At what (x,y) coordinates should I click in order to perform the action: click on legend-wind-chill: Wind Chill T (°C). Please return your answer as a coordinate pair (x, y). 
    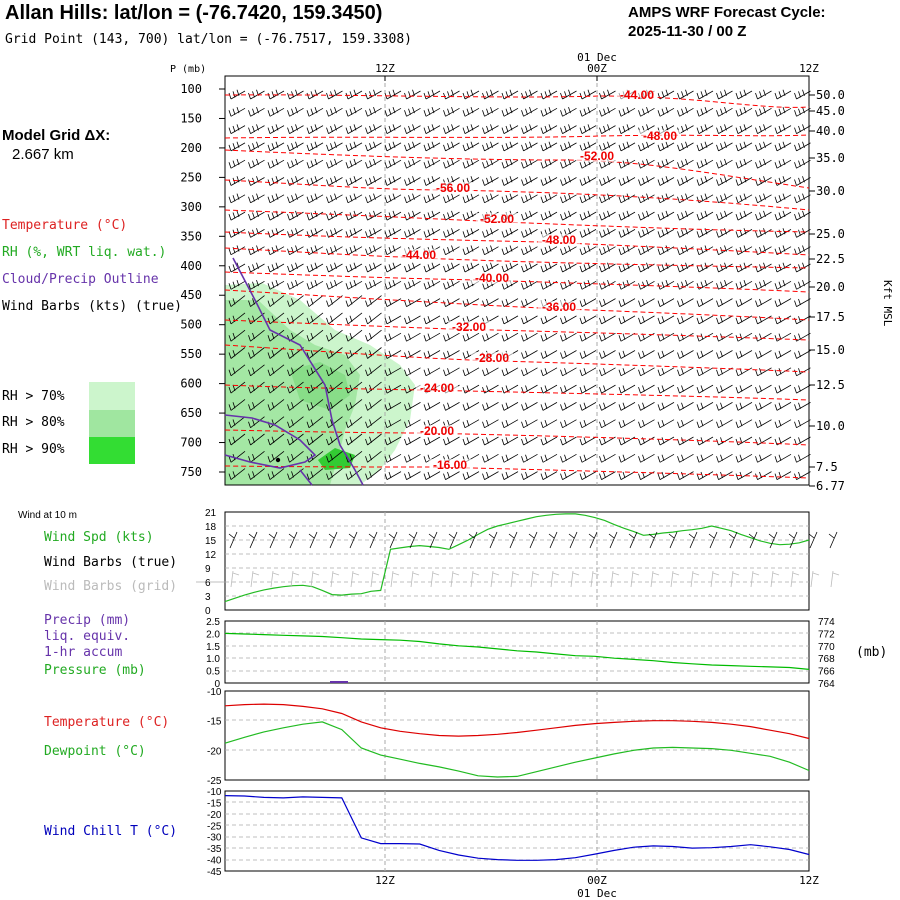
    Looking at the image, I should click on (111, 831).